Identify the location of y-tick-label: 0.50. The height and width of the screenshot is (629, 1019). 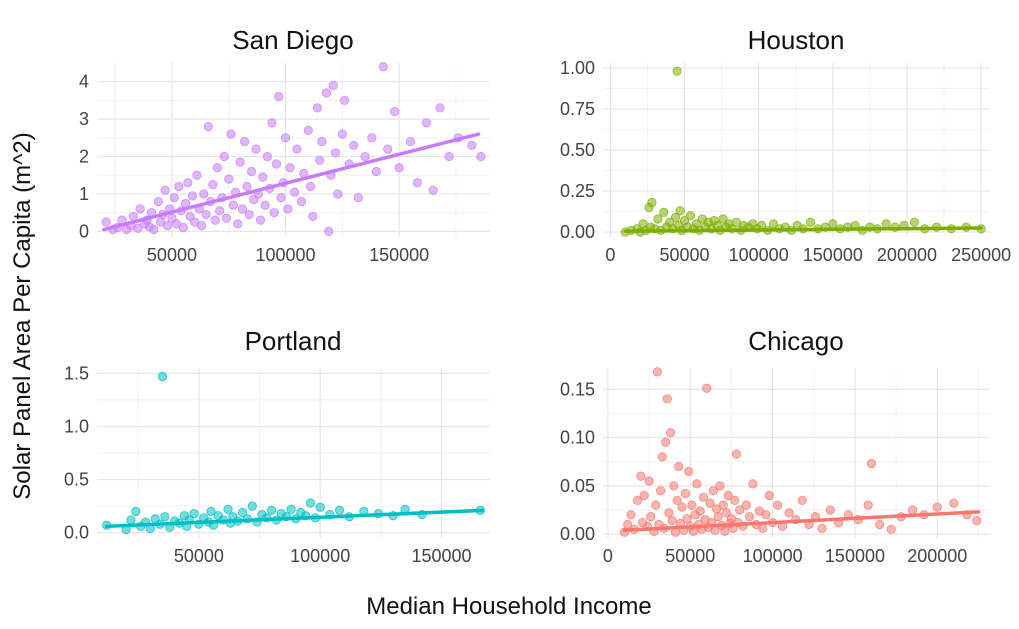
(577, 150).